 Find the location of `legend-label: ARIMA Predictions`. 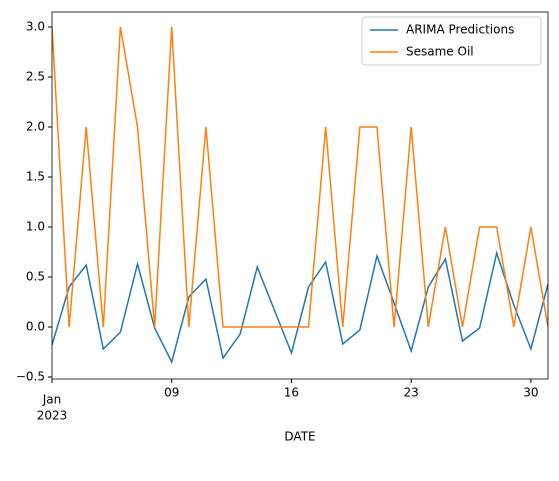

legend-label: ARIMA Predictions is located at coordinates (460, 30).